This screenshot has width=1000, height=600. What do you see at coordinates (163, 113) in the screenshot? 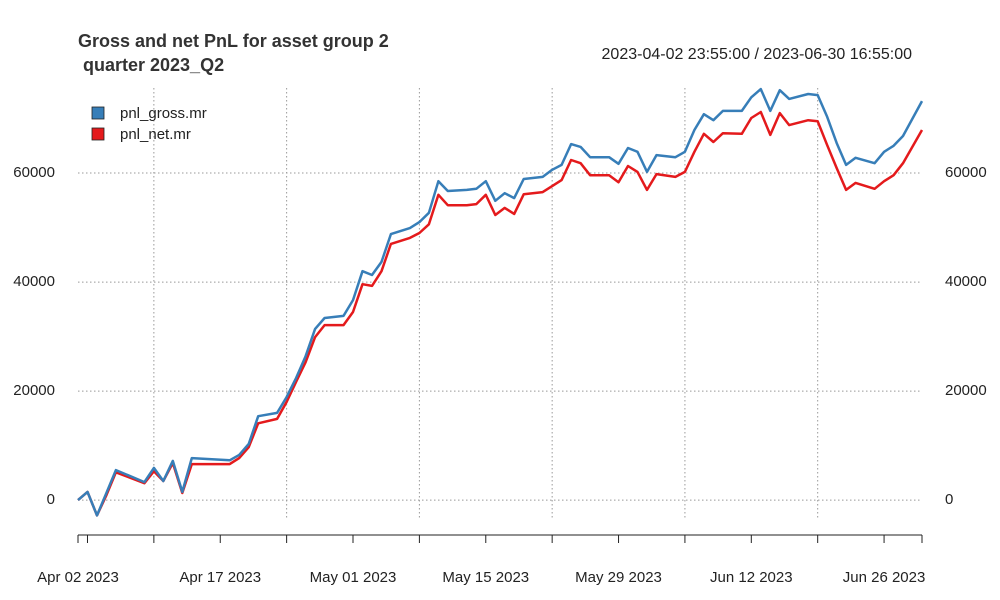
I see `legend-label: pnl_gross.mr` at bounding box center [163, 113].